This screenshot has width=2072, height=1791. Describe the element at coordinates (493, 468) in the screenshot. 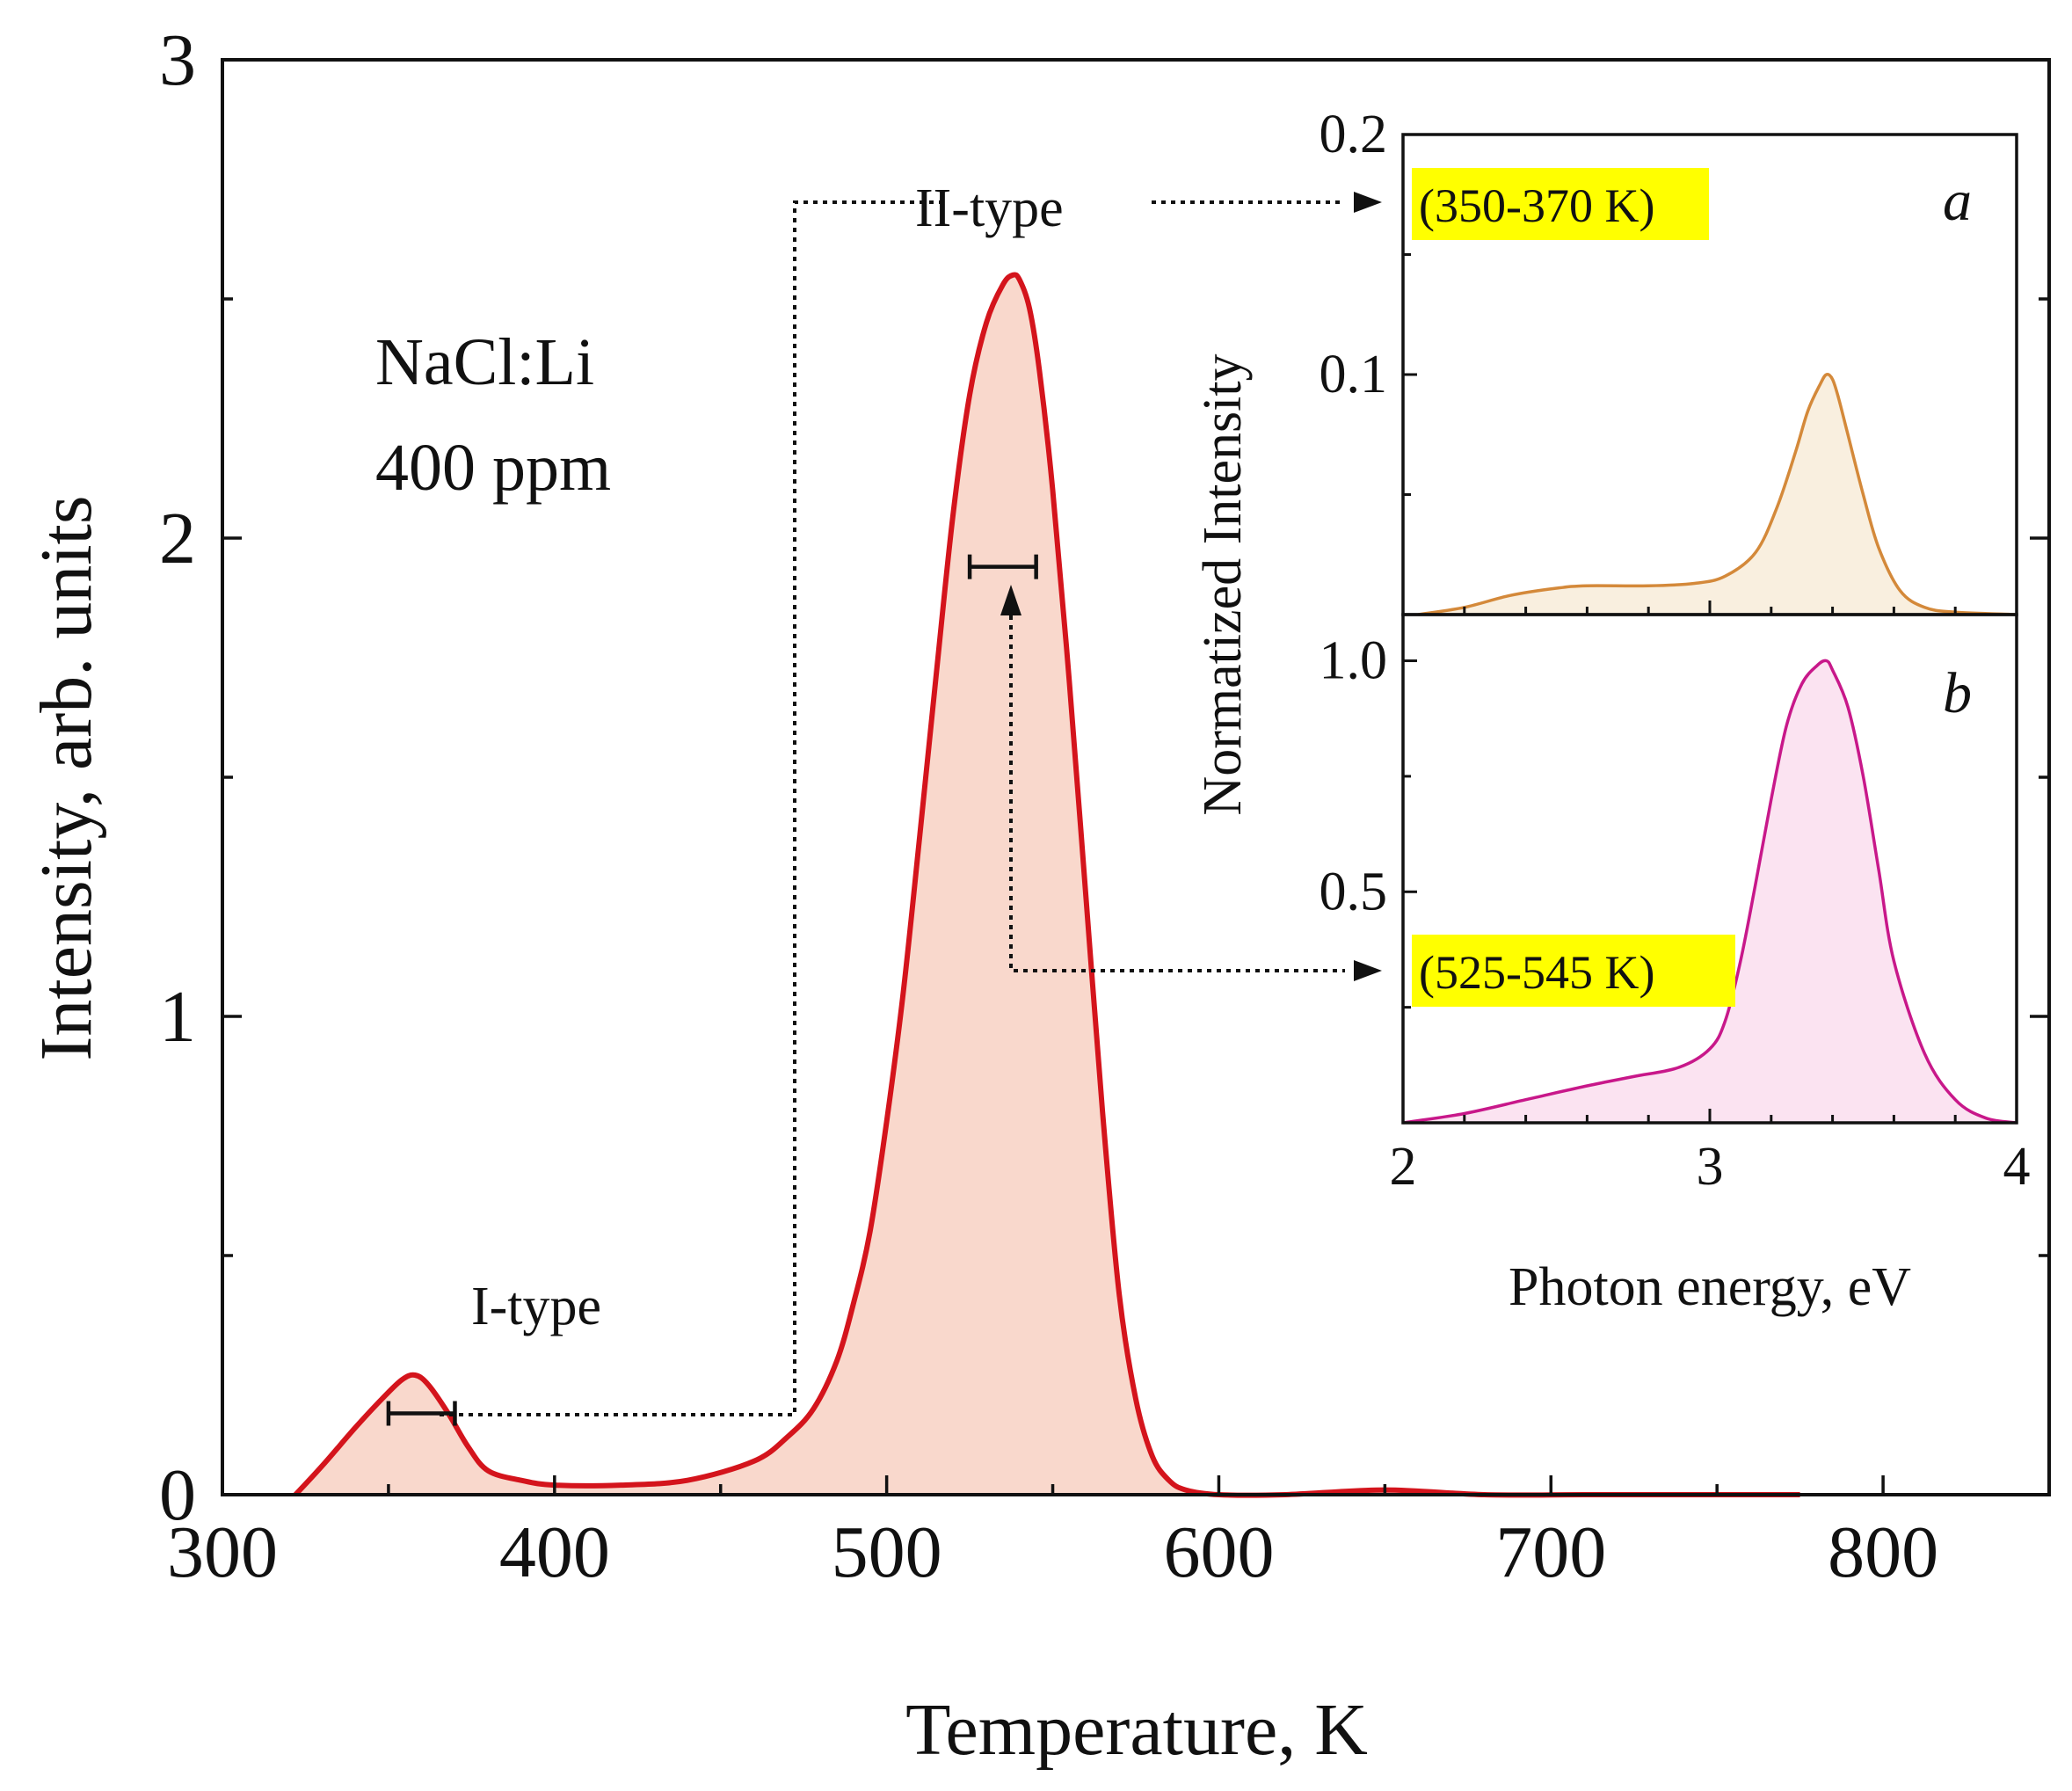

I see `sample-label-line2: 400 ppm` at that location.